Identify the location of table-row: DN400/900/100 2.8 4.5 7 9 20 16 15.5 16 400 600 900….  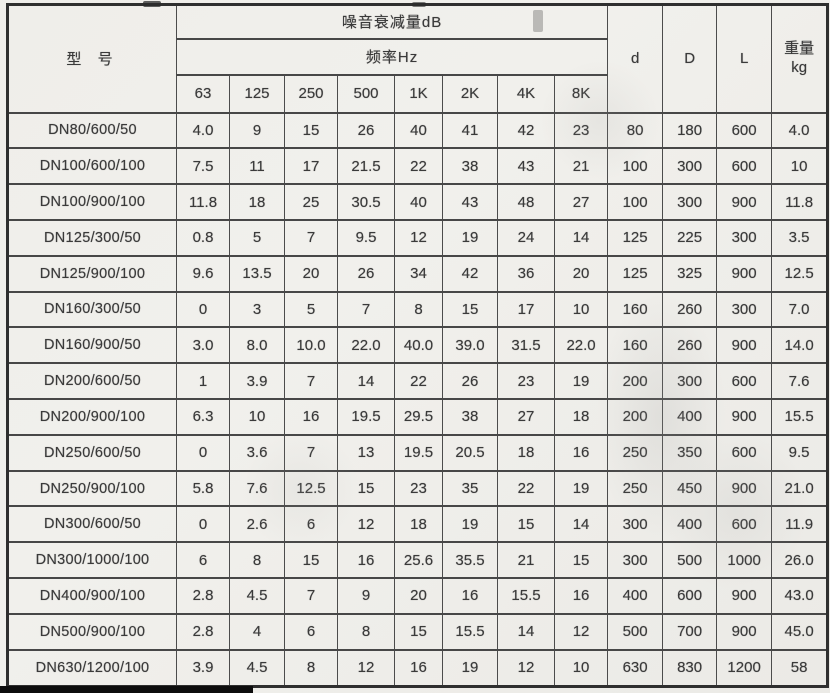
(418, 596).